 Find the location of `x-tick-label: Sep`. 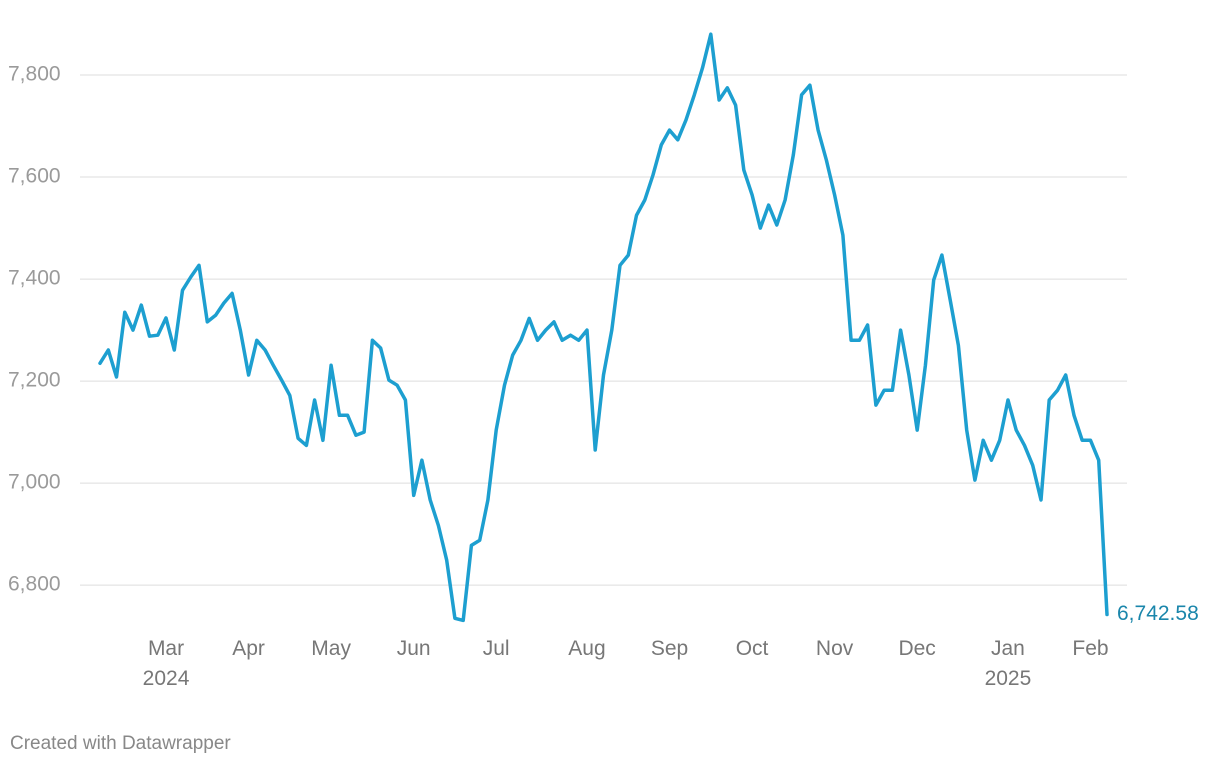

x-tick-label: Sep is located at coordinates (669, 648).